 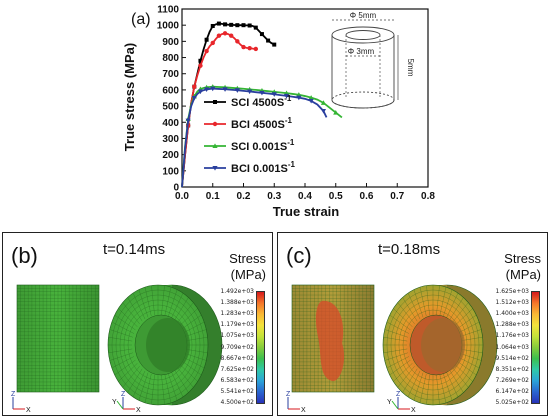 I want to click on x-tick-label: 0.8, so click(x=428, y=196).